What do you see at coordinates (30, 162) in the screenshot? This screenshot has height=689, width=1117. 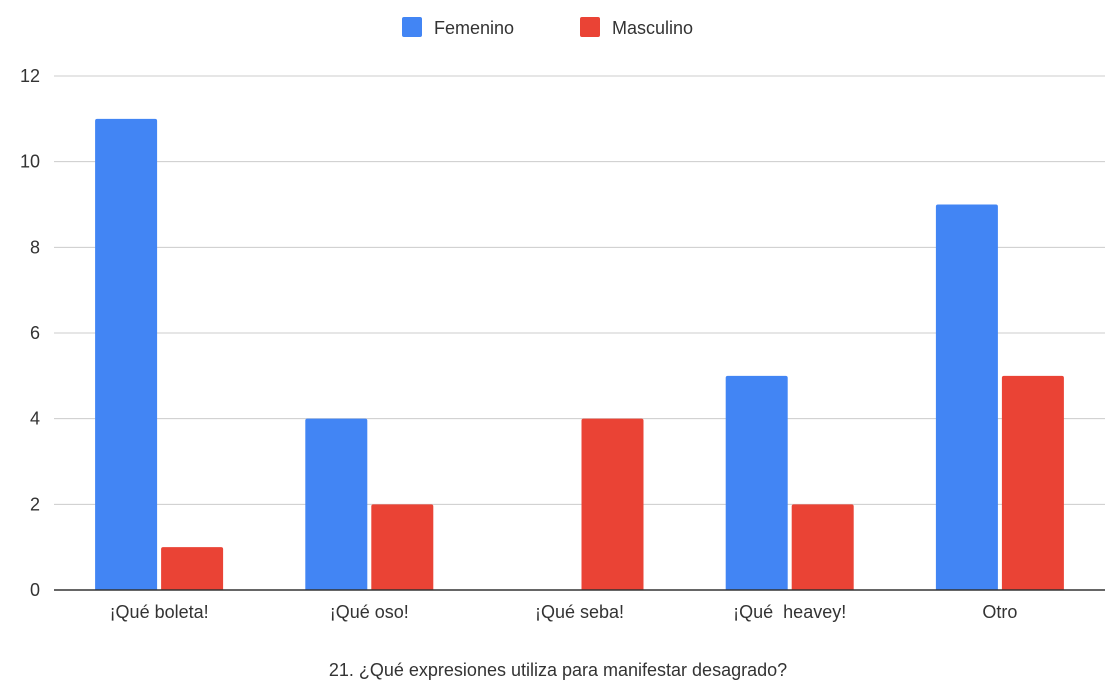 I see `y-tick-label: 10` at bounding box center [30, 162].